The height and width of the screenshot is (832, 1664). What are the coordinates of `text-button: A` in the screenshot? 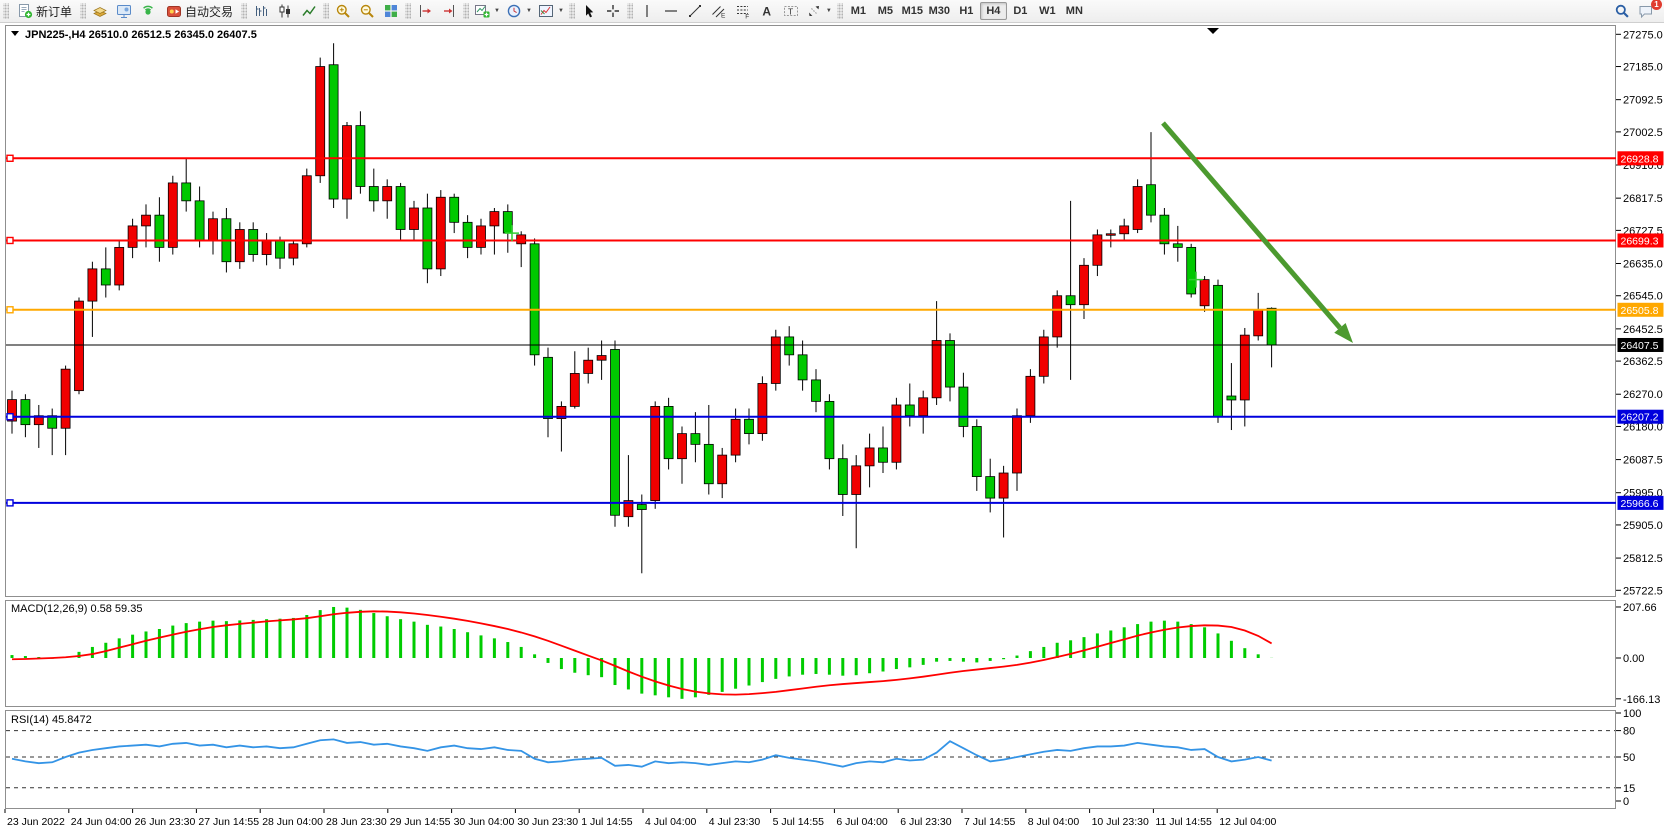 It's located at (767, 11).